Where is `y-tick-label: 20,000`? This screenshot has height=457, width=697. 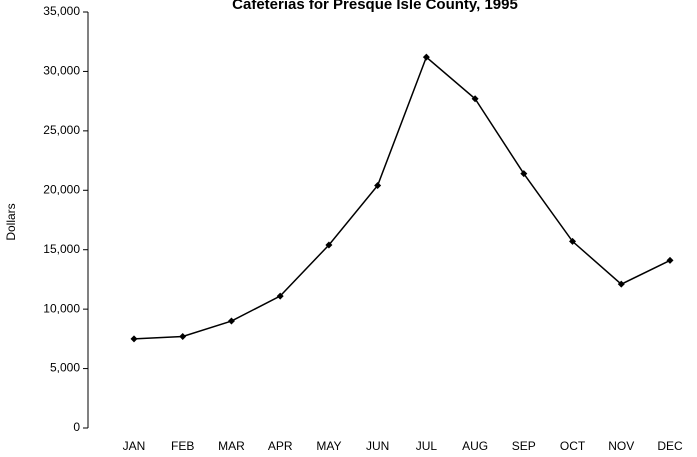 y-tick-label: 20,000 is located at coordinates (61, 189).